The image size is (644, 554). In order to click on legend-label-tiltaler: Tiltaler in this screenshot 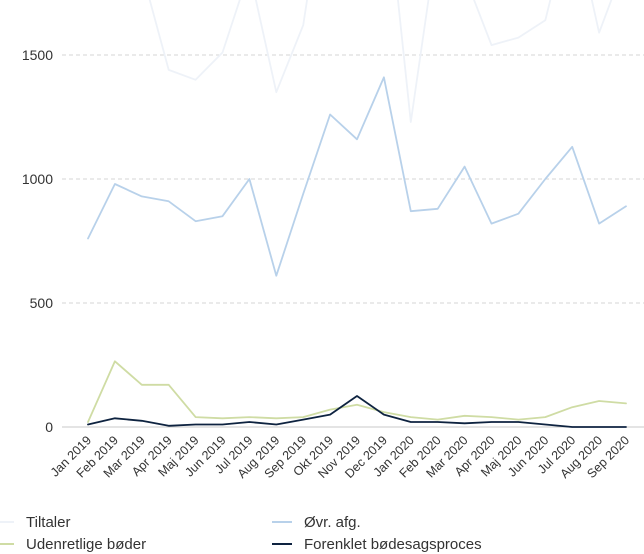, I will do `click(48, 522)`.